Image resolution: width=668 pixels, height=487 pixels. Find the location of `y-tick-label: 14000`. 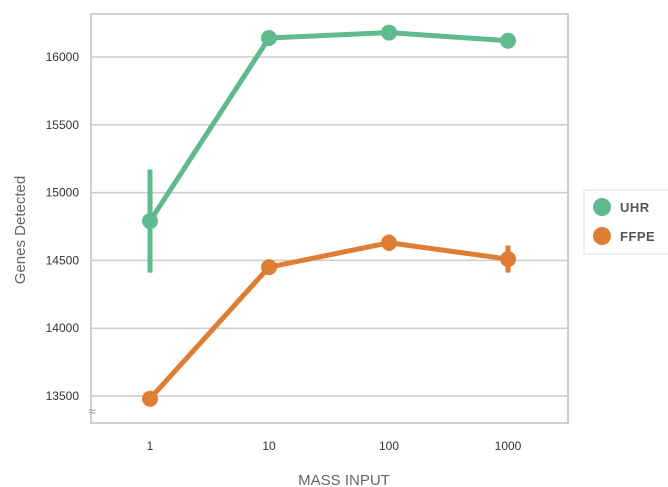

y-tick-label: 14000 is located at coordinates (63, 328).